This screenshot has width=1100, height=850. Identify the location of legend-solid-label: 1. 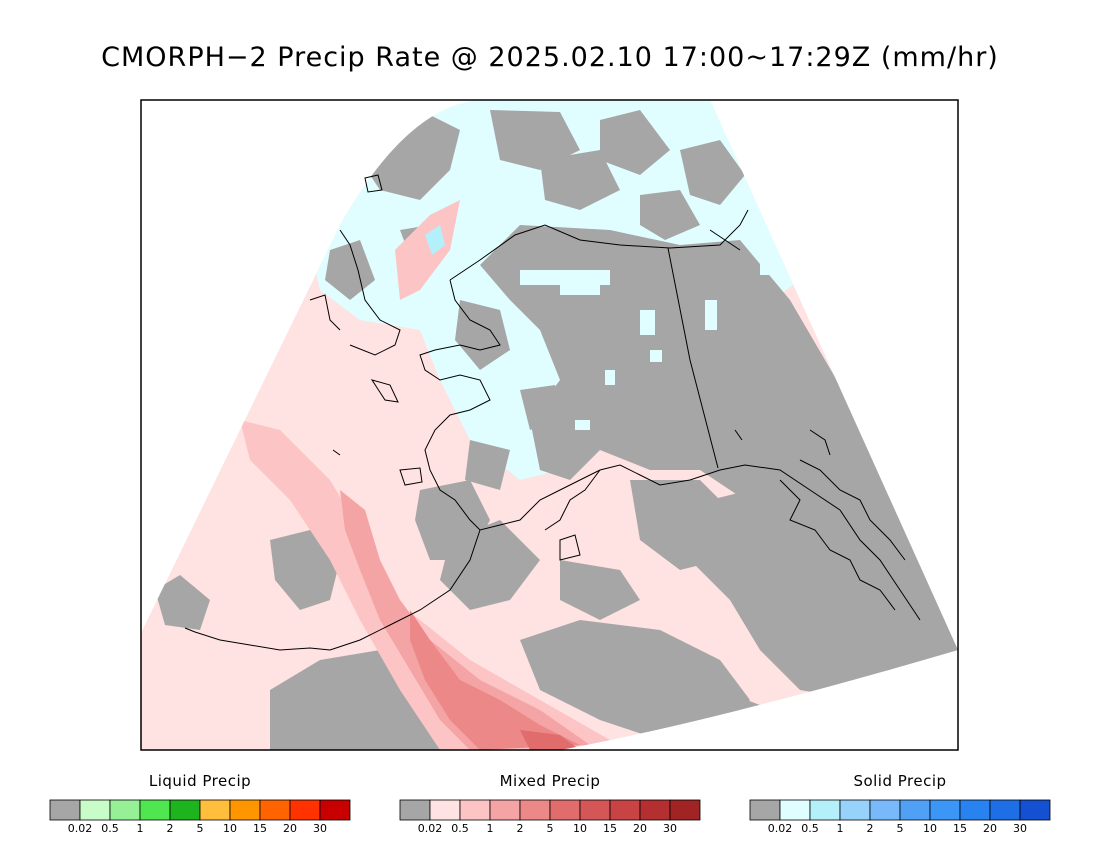
(840, 828).